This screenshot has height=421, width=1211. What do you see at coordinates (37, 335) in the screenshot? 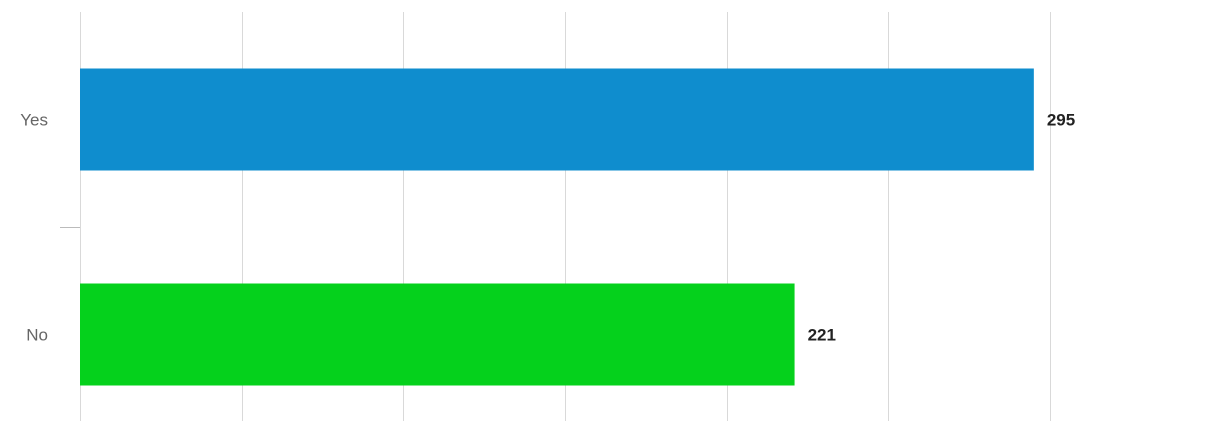
I see `category-label-no: No` at bounding box center [37, 335].